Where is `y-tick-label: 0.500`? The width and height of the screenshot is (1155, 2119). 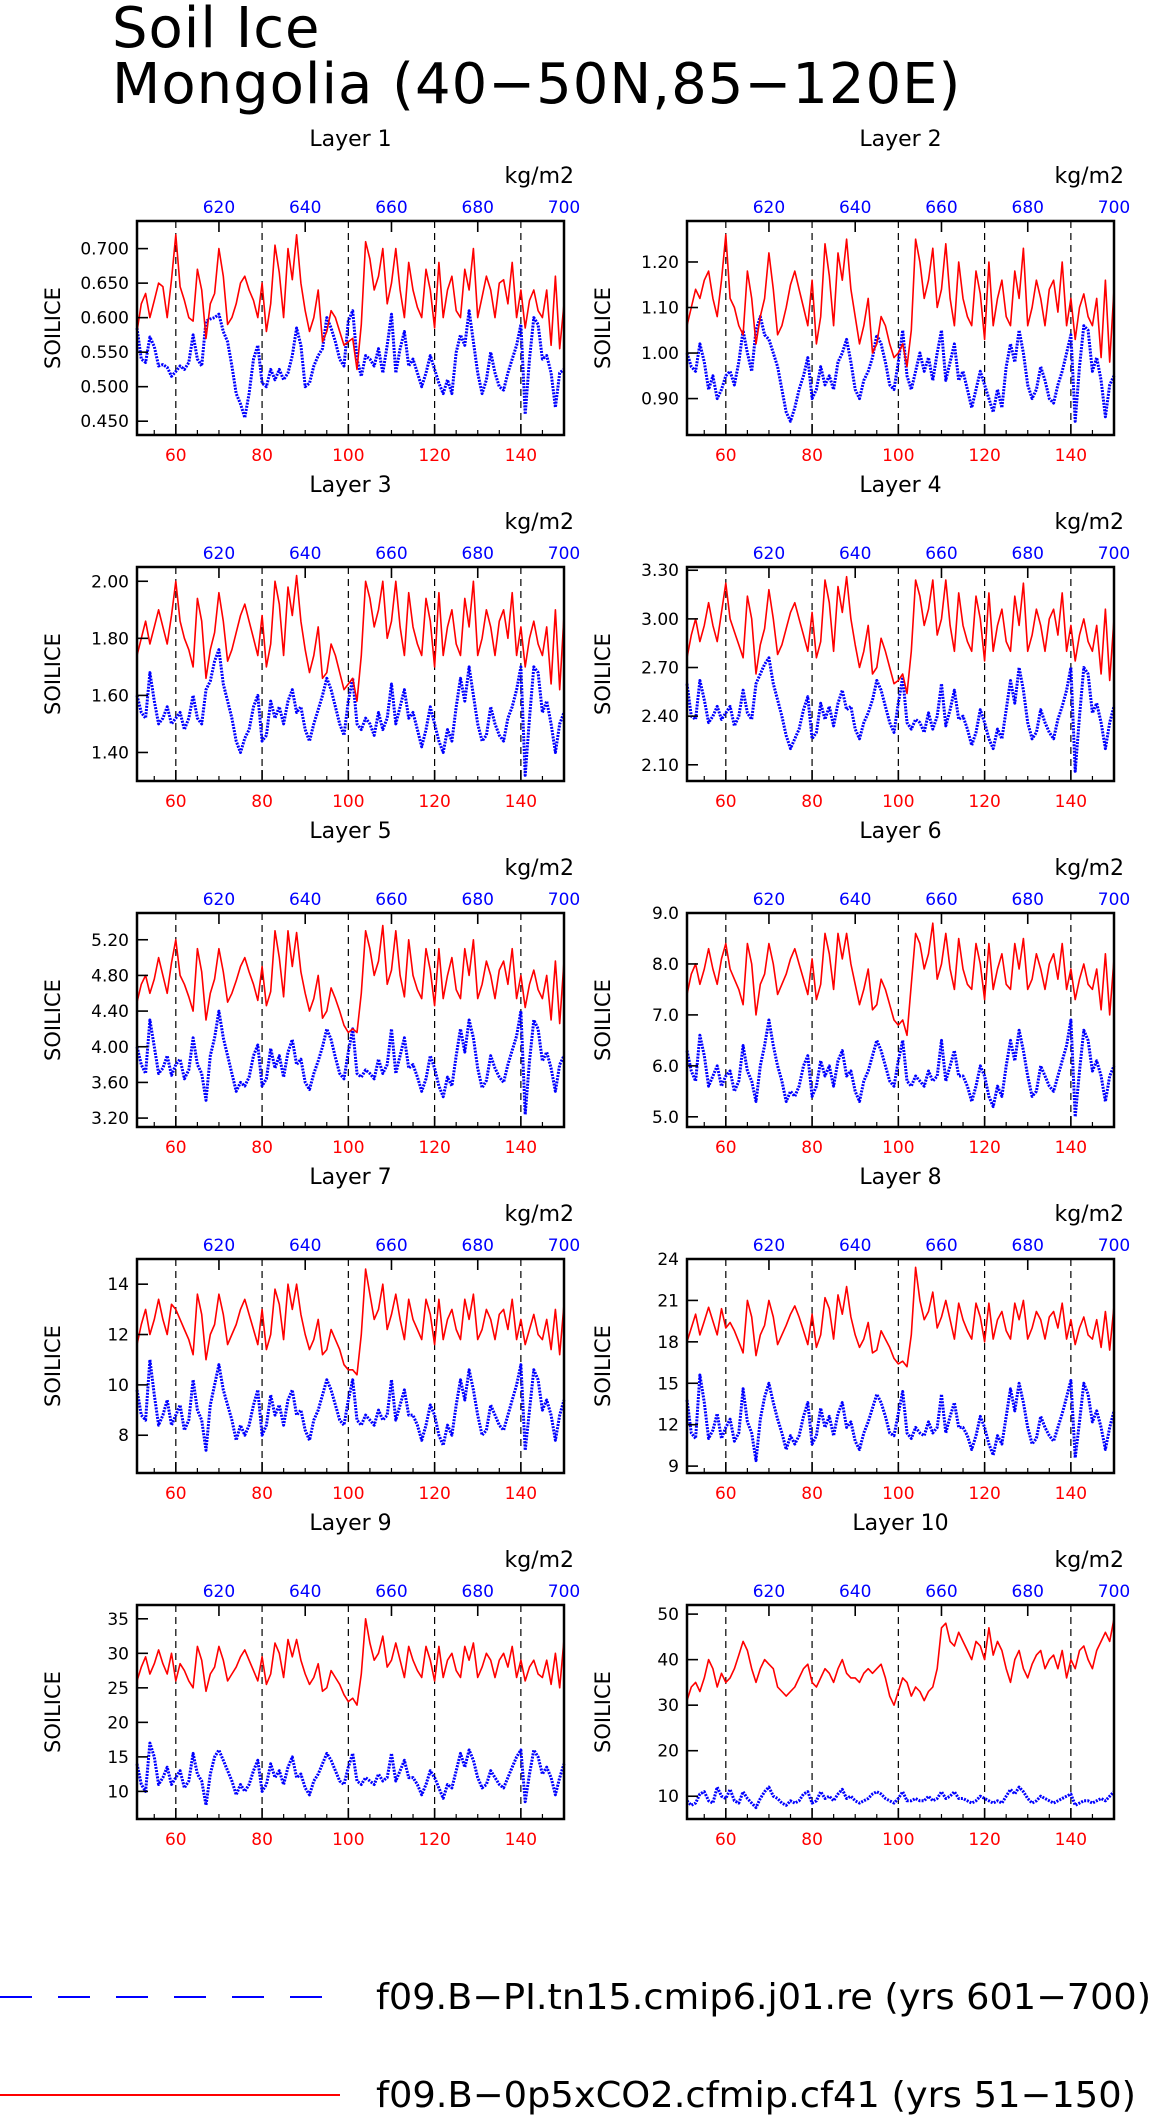 y-tick-label: 0.500 is located at coordinates (104, 388).